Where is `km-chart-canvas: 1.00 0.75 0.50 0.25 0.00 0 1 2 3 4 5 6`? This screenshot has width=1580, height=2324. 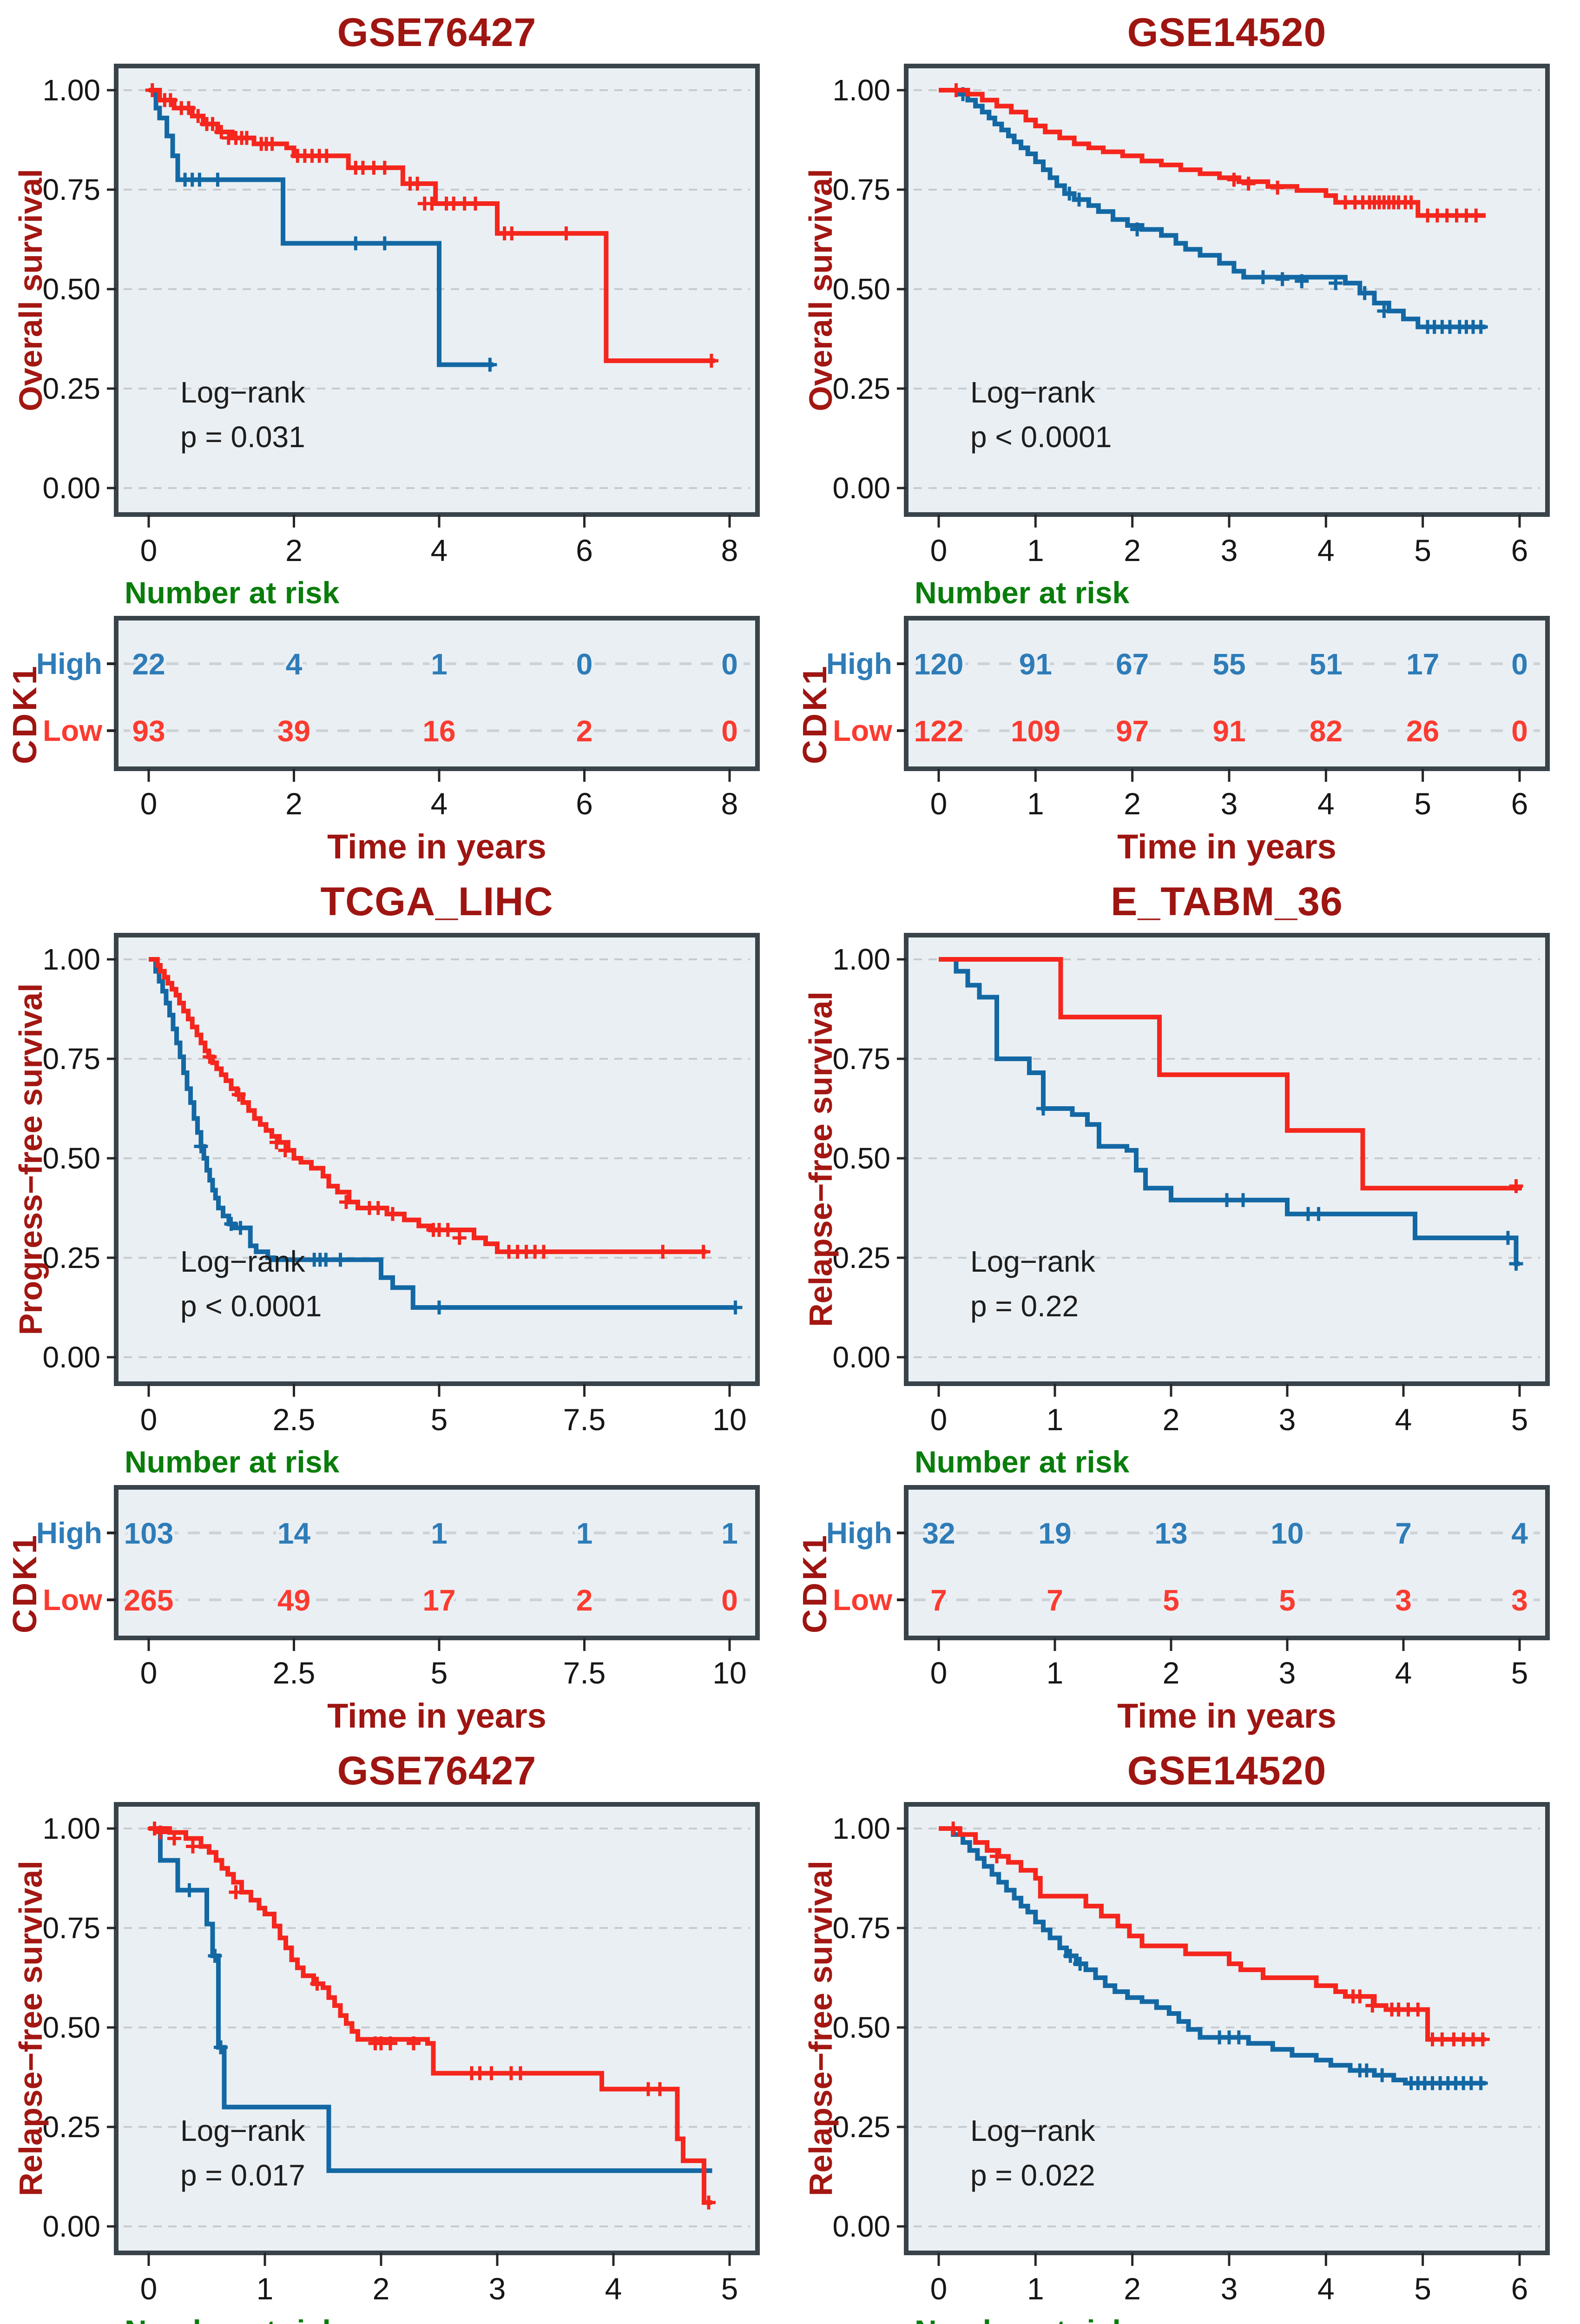
km-chart-canvas: 1.00 0.75 0.50 0.25 0.00 0 1 2 3 4 5 6 is located at coordinates (1191, 2054).